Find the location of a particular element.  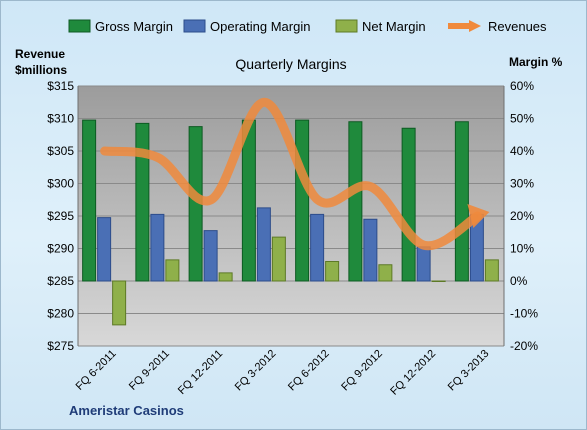

left-axis-title-line2: $millions is located at coordinates (41, 70).